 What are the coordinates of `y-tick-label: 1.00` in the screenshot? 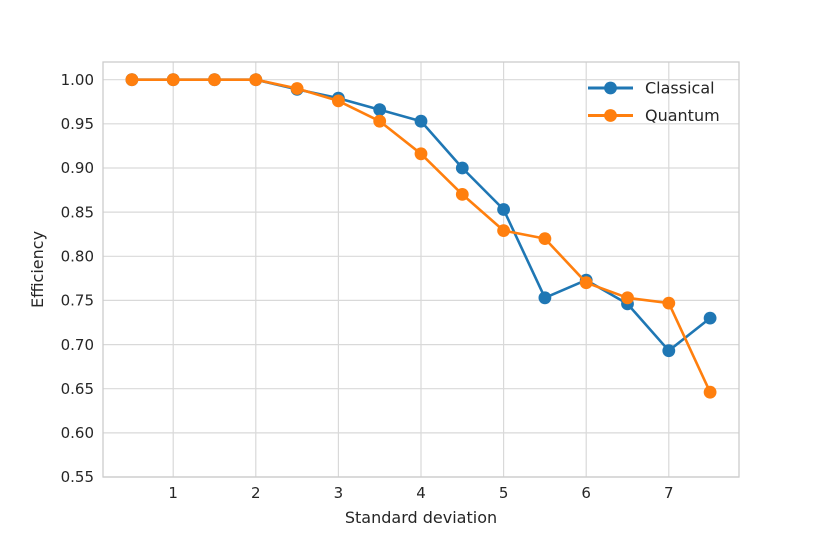 It's located at (77, 80).